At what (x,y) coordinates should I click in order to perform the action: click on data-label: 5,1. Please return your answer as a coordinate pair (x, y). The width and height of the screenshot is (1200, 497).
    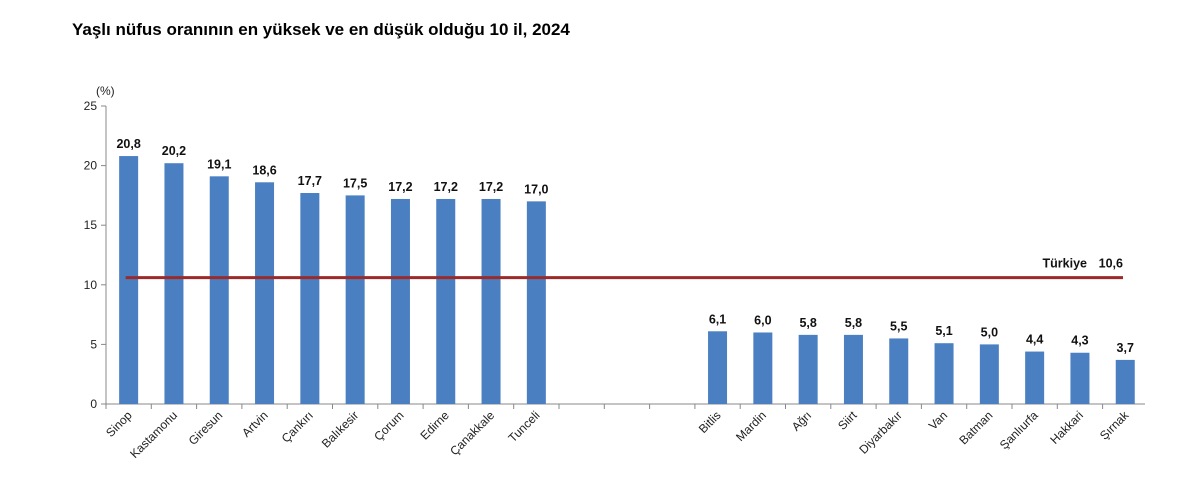
    Looking at the image, I should click on (943, 331).